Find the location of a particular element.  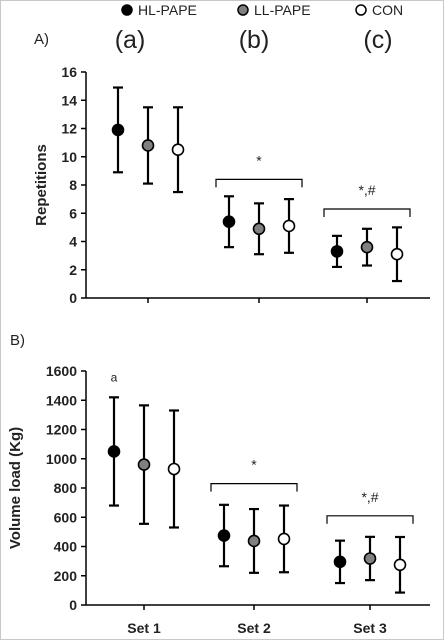

y-tick-label: 1600 is located at coordinates (61, 371).